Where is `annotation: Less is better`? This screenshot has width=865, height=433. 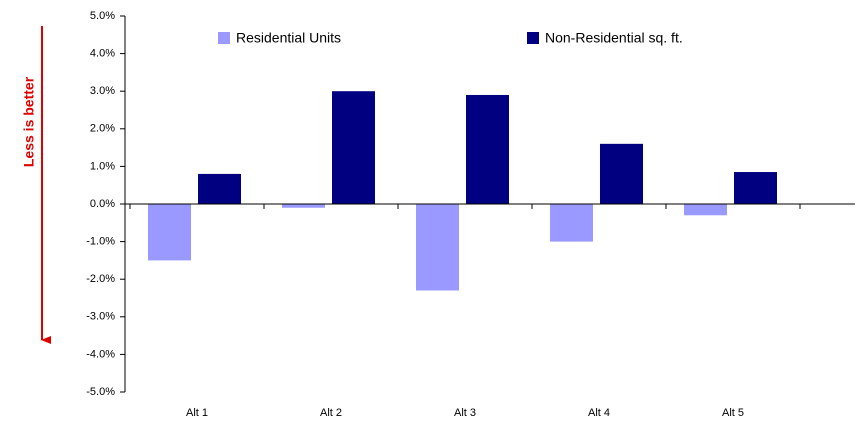
annotation: Less is better is located at coordinates (29, 121).